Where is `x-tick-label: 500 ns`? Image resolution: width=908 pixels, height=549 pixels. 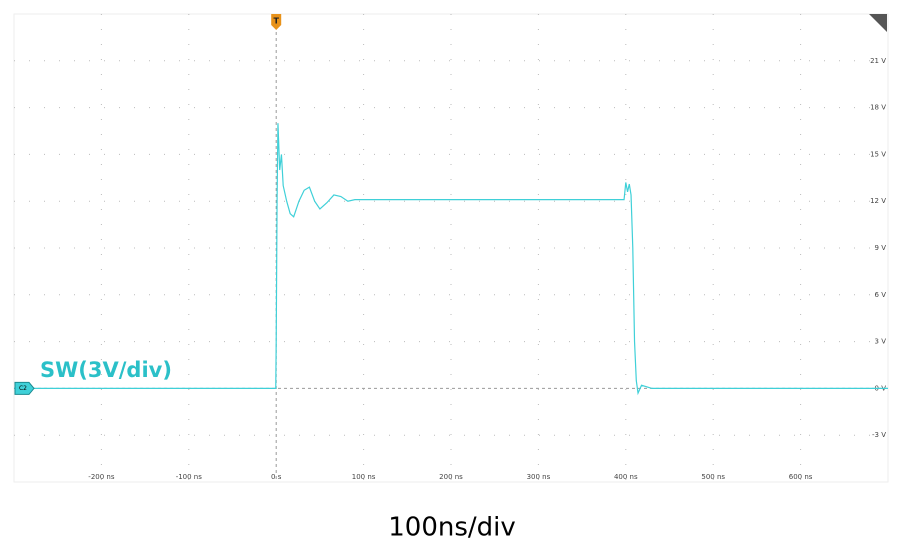
x-tick-label: 500 ns is located at coordinates (713, 477).